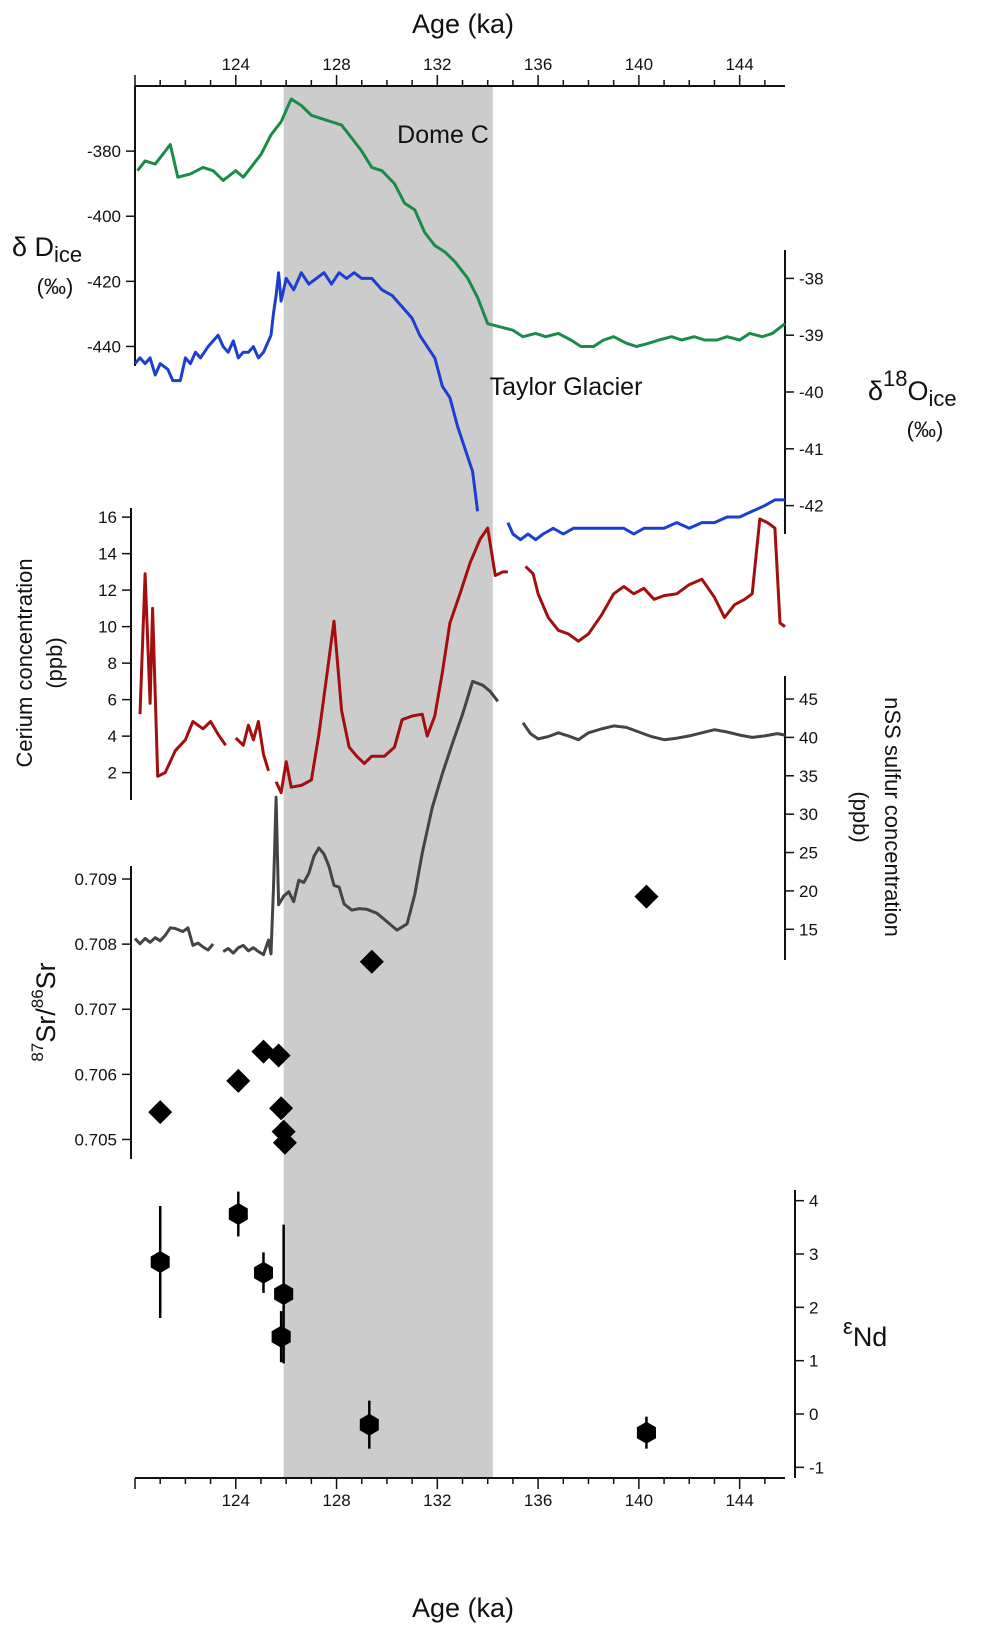 The width and height of the screenshot is (981, 1627). What do you see at coordinates (112, 773) in the screenshot?
I see `cerium-tick-label: 2` at bounding box center [112, 773].